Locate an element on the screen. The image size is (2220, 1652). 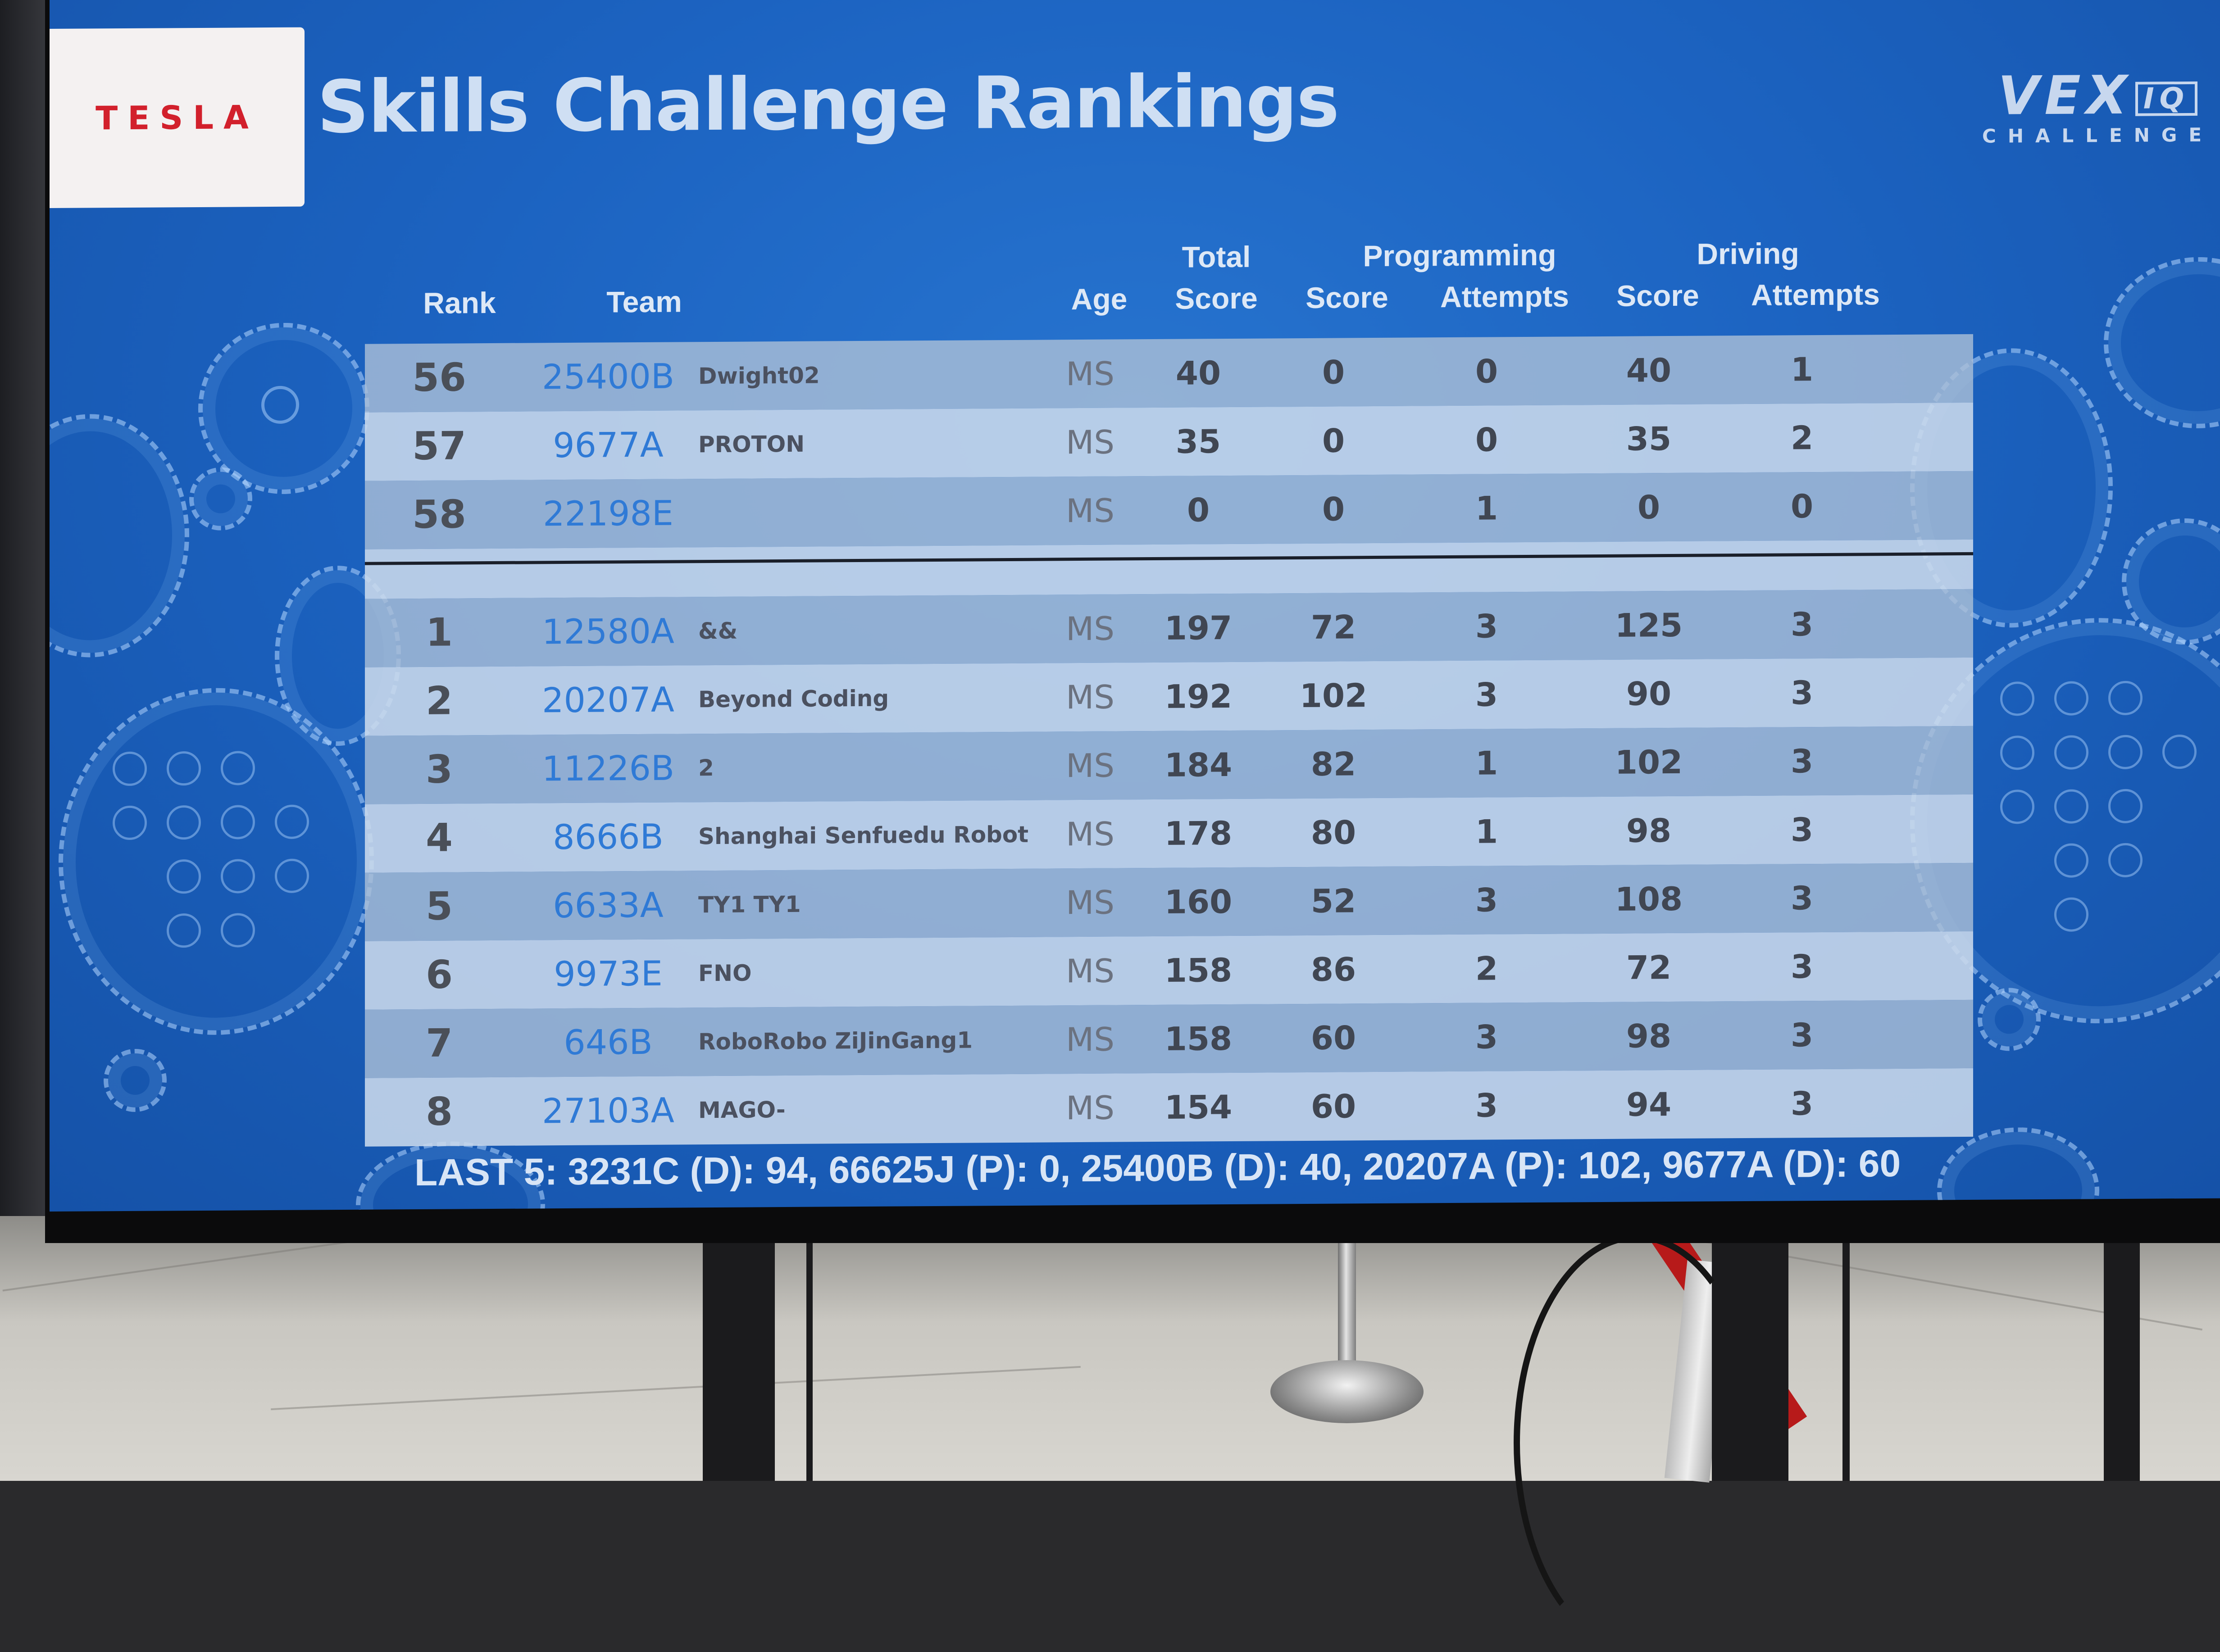
rank-cell: 56 is located at coordinates (439, 378).